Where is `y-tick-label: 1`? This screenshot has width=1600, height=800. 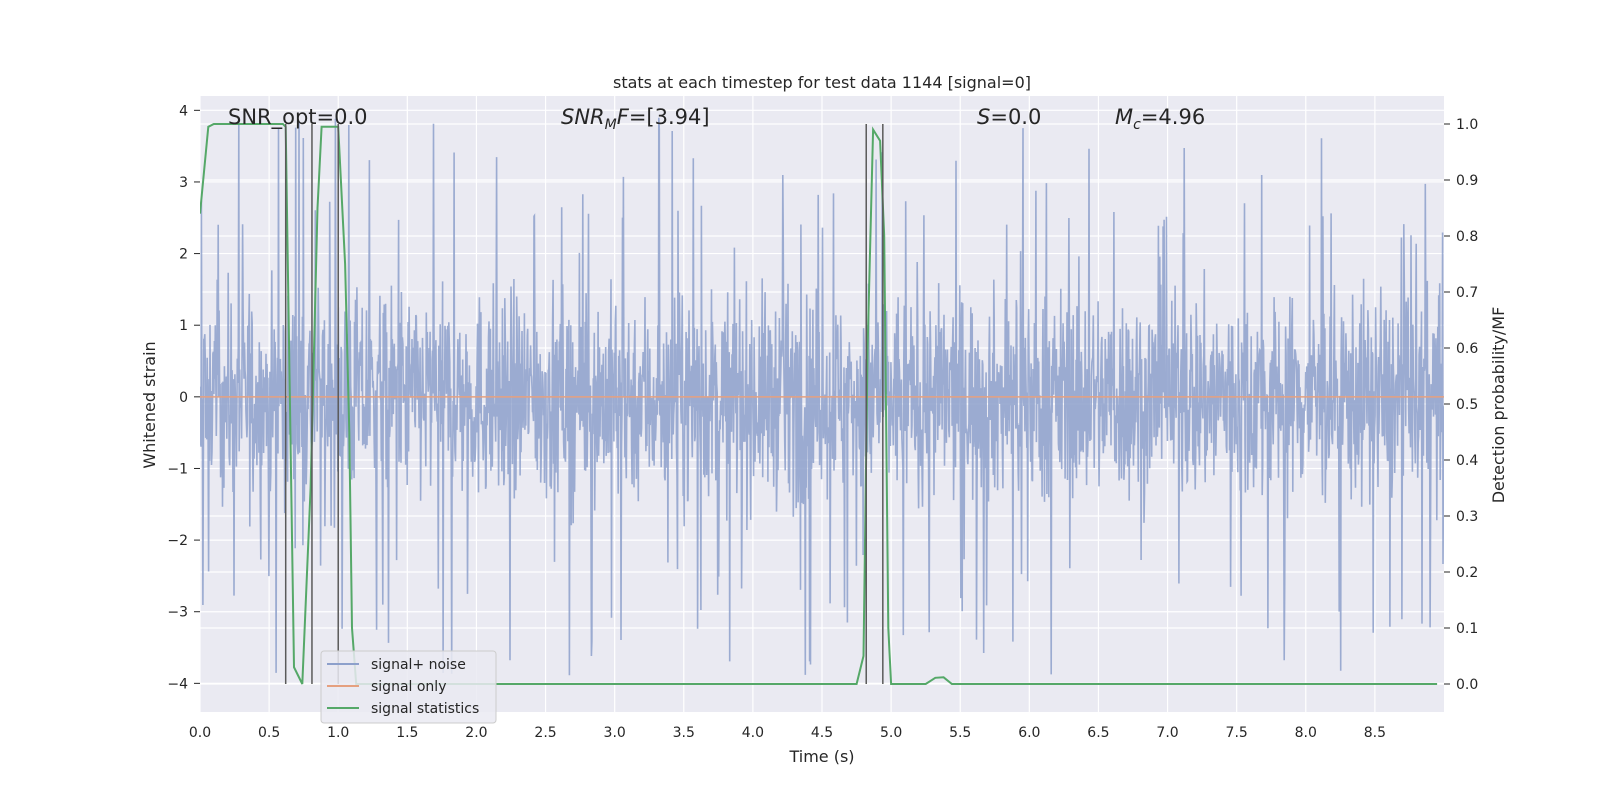 y-tick-label: 1 is located at coordinates (183, 326).